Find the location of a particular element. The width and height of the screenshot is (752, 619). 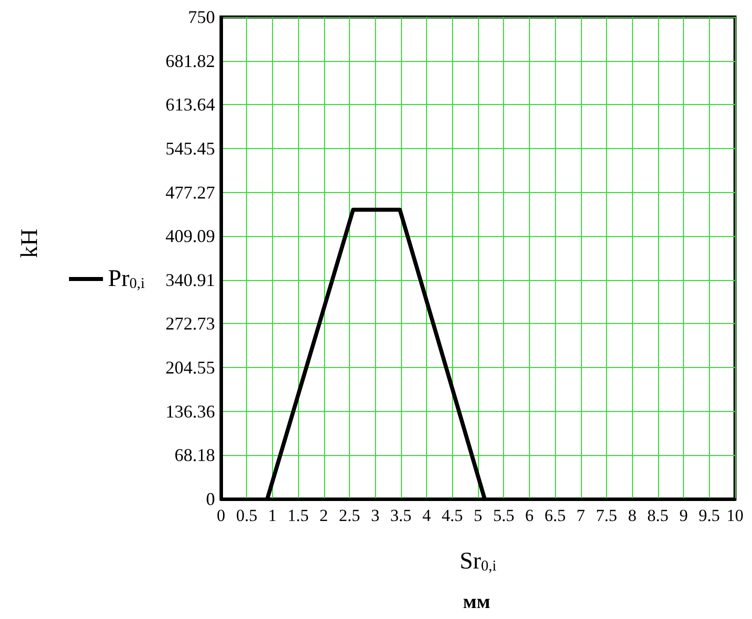

y-tick-label: 136.36 is located at coordinates (190, 411).